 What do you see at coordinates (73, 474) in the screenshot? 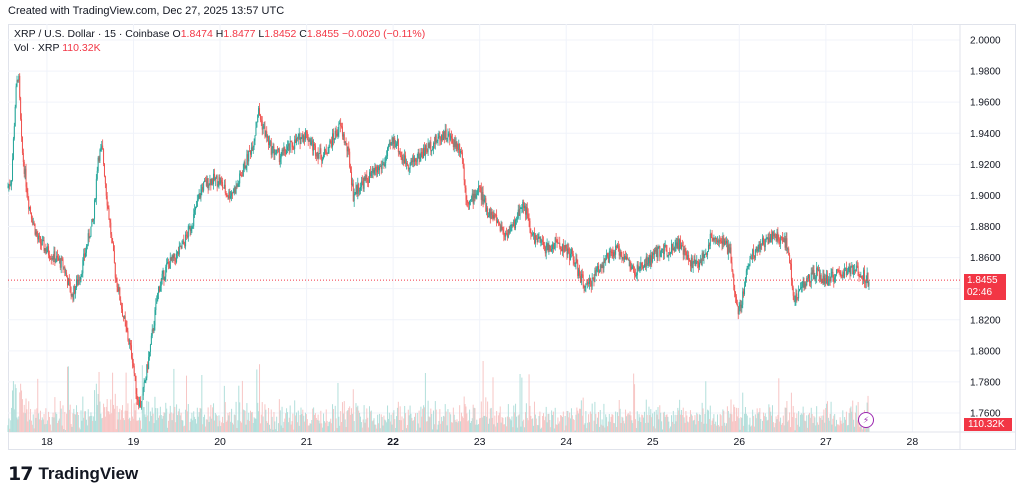
I see `tradingview-logo: 17 TradingView` at bounding box center [73, 474].